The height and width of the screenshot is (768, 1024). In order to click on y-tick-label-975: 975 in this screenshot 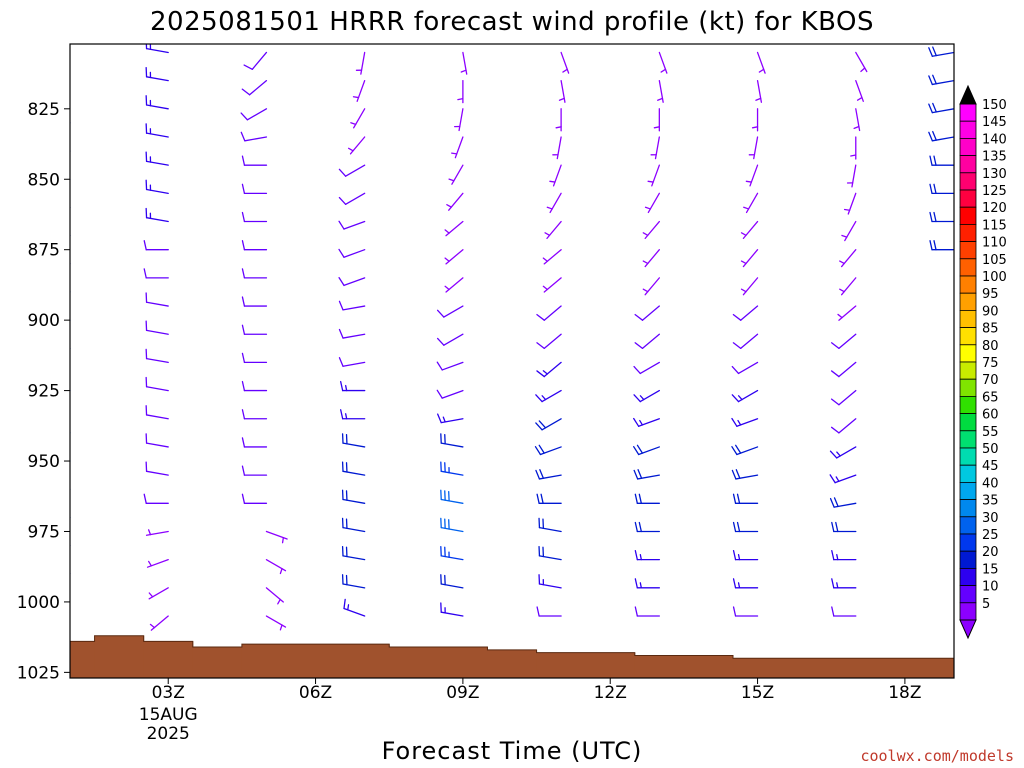, I will do `click(44, 532)`.